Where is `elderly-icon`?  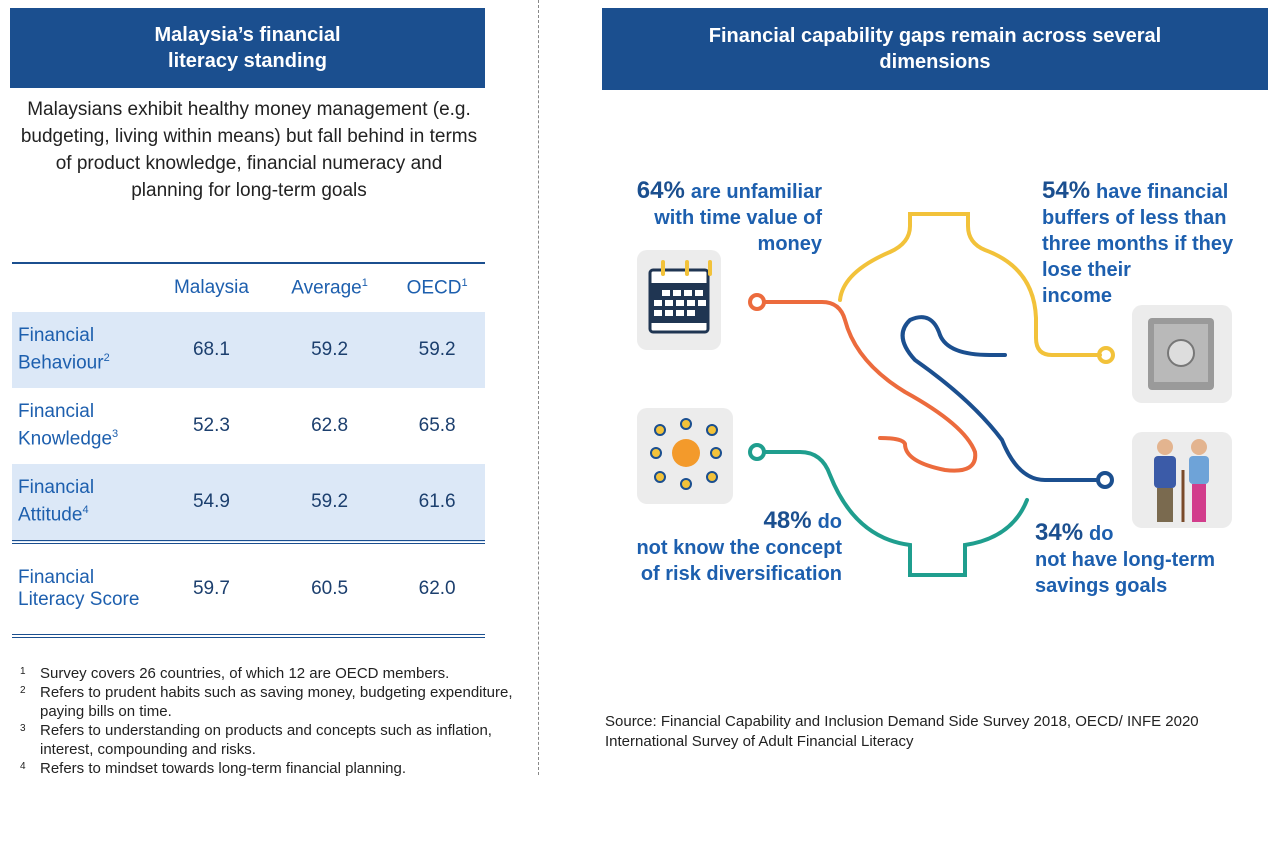 elderly-icon is located at coordinates (1181, 480).